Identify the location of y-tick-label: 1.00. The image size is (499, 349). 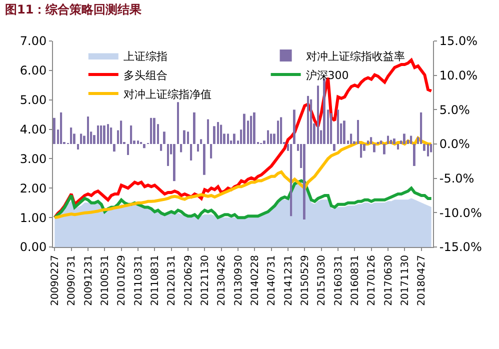
(33, 217).